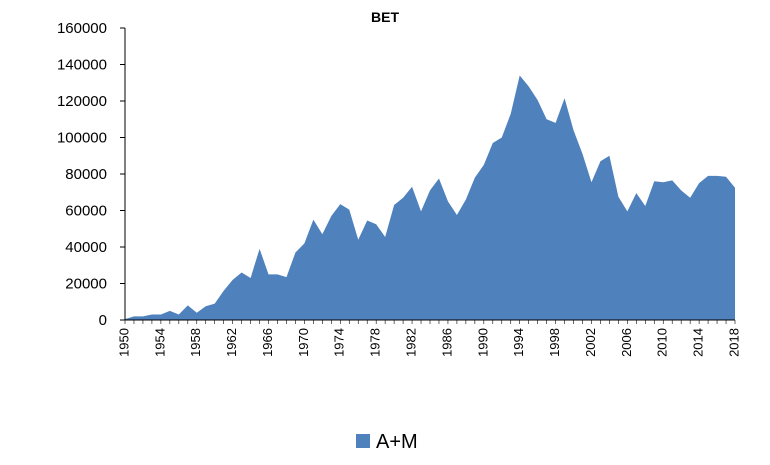 This screenshot has height=465, width=770. What do you see at coordinates (375, 342) in the screenshot?
I see `x-tick-label: 1978` at bounding box center [375, 342].